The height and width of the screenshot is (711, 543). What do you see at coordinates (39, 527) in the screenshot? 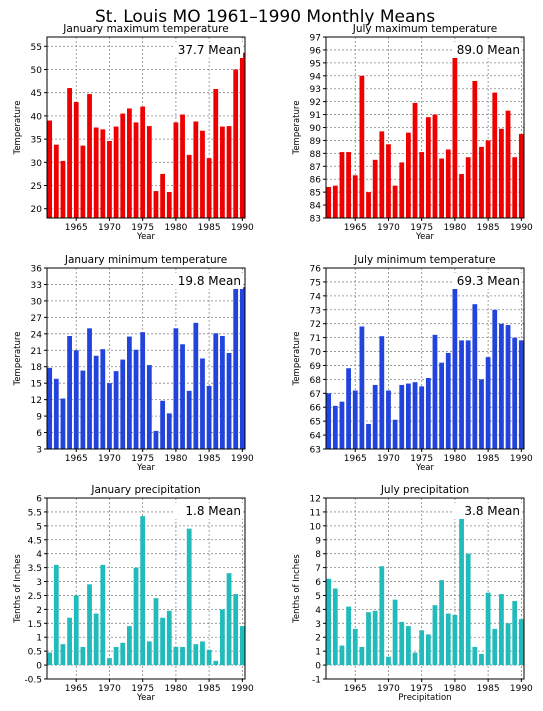
I see `y-tick-label: 5` at bounding box center [39, 527].